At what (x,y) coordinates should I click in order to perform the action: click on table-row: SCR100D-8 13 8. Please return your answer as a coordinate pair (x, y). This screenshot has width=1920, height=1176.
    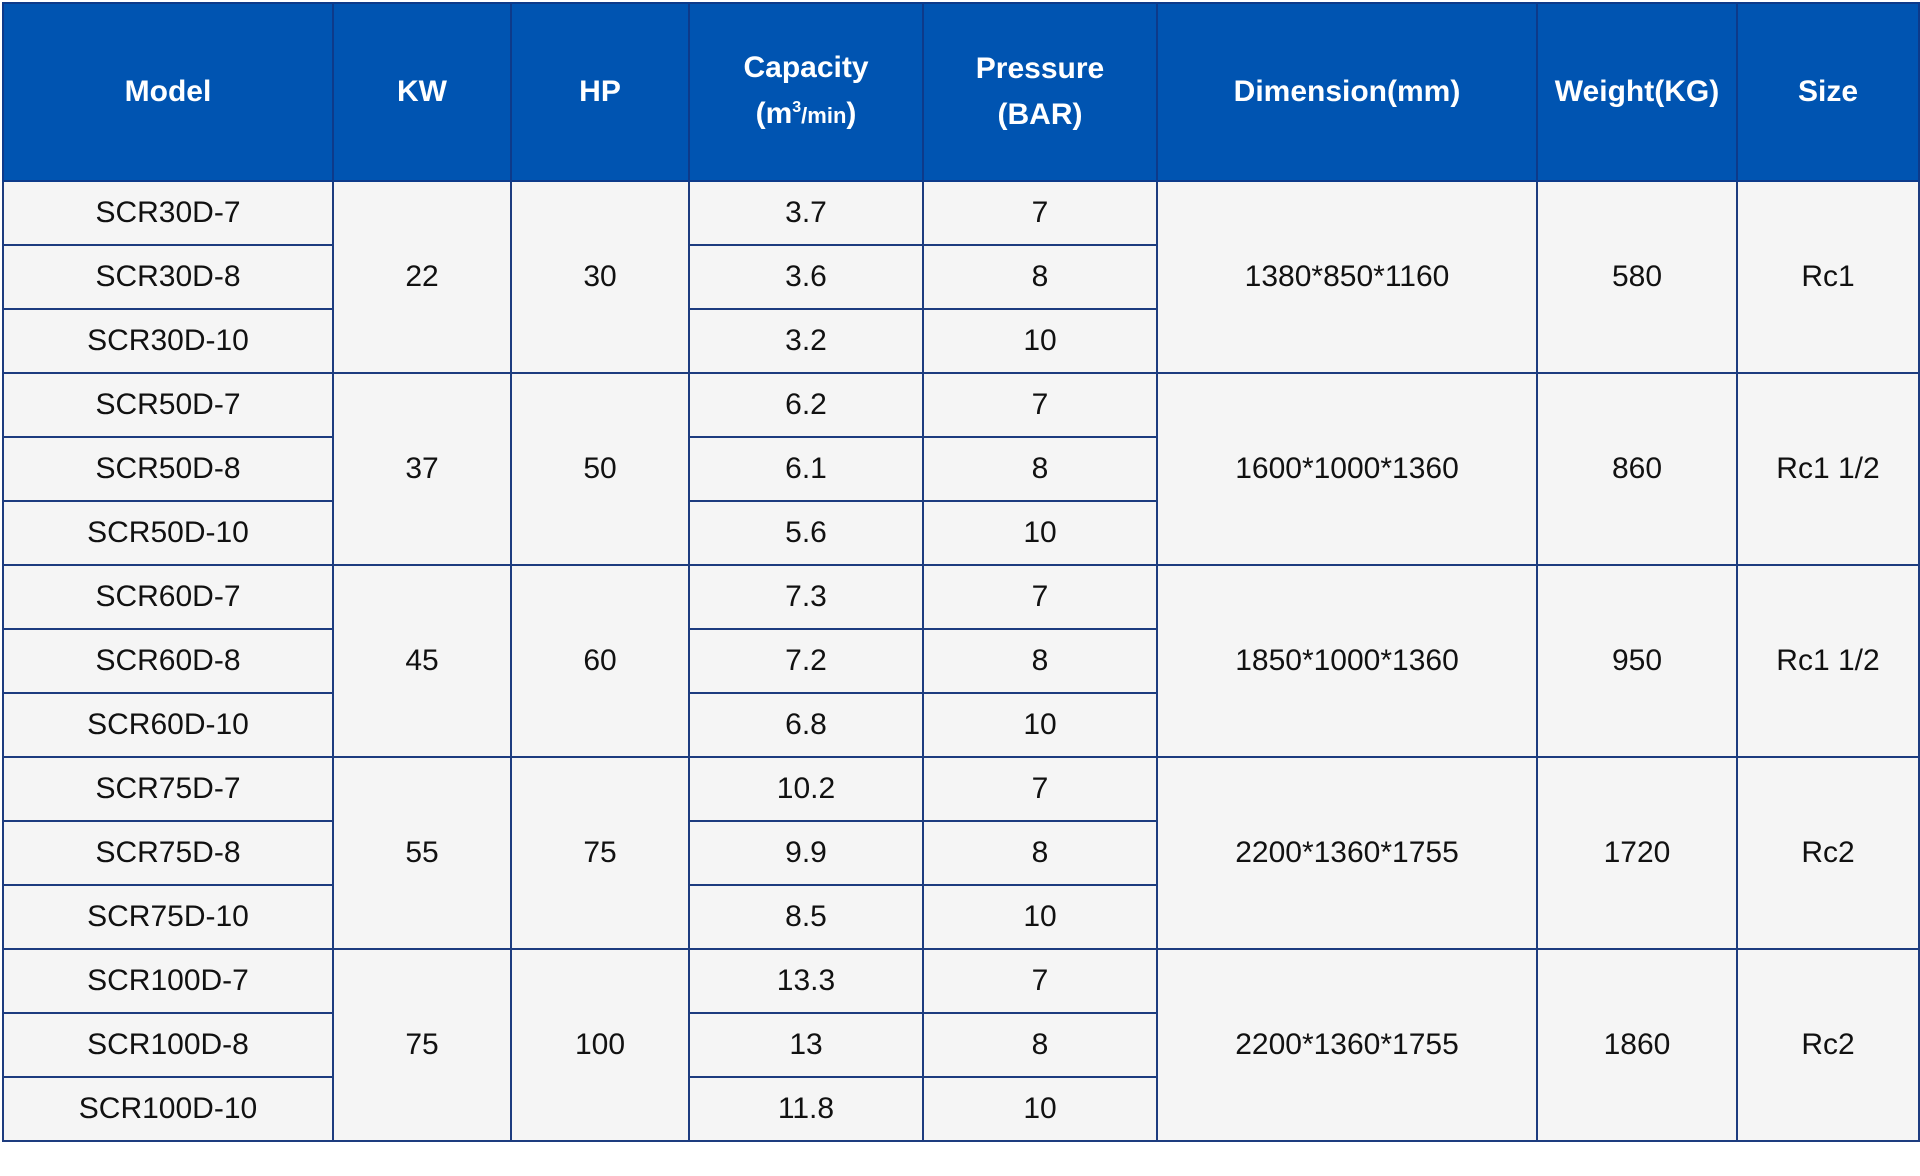
    Looking at the image, I should click on (960, 1045).